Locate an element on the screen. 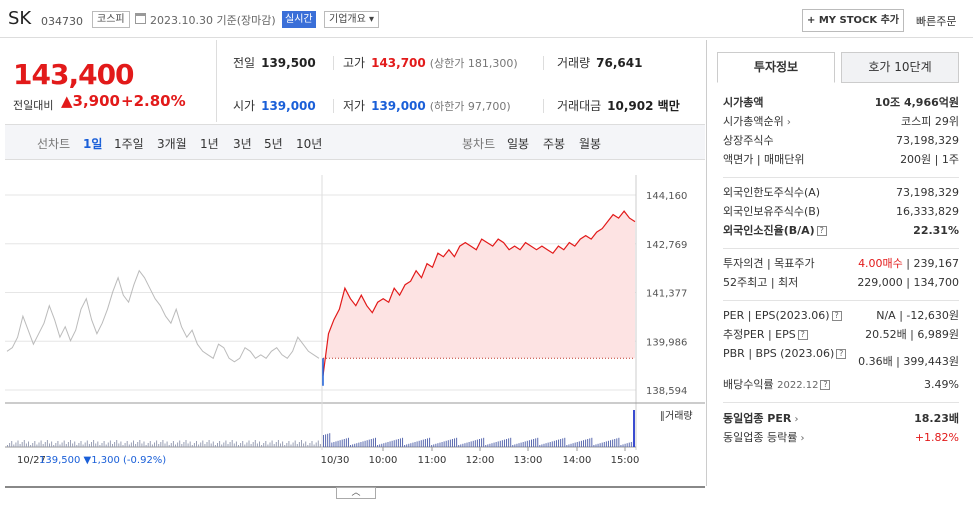 Image resolution: width=973 pixels, height=508 pixels. x-tick-label: 12:00 is located at coordinates (480, 460).